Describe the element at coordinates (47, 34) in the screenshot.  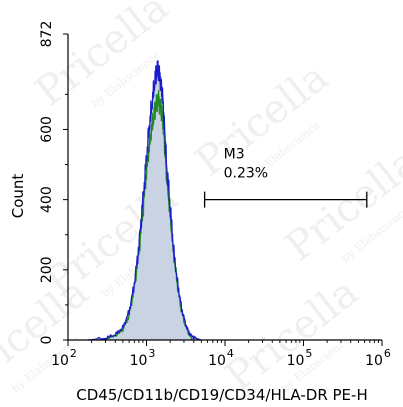
I see `y-tick-label: 872` at that location.